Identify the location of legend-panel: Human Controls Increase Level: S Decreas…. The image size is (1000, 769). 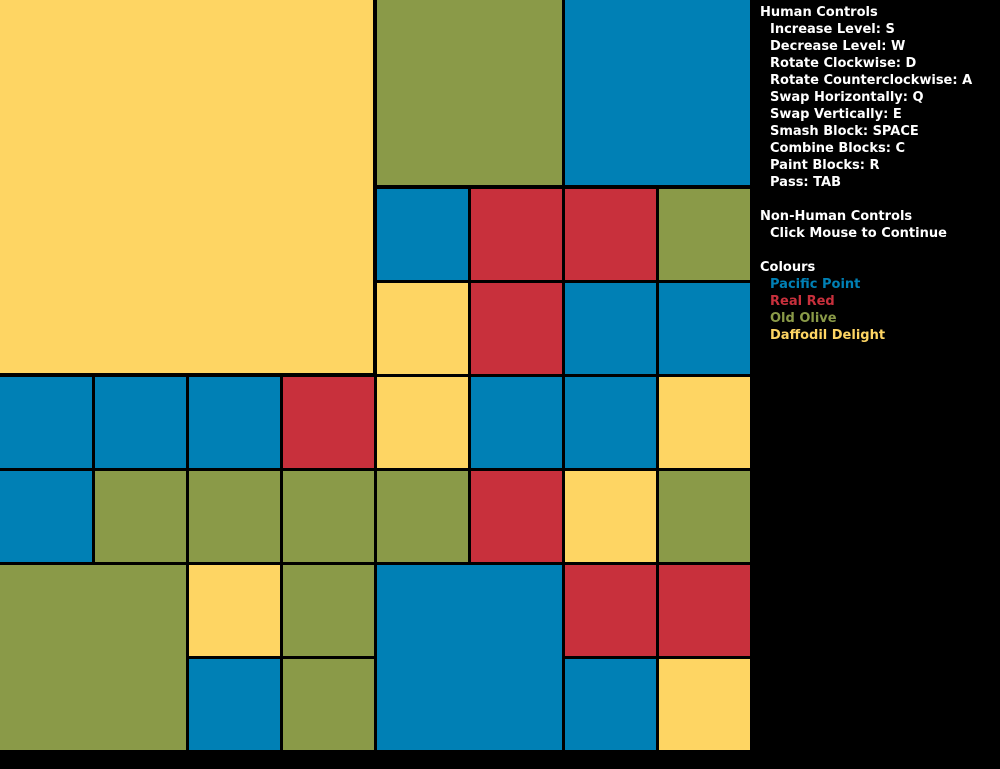
(879, 182).